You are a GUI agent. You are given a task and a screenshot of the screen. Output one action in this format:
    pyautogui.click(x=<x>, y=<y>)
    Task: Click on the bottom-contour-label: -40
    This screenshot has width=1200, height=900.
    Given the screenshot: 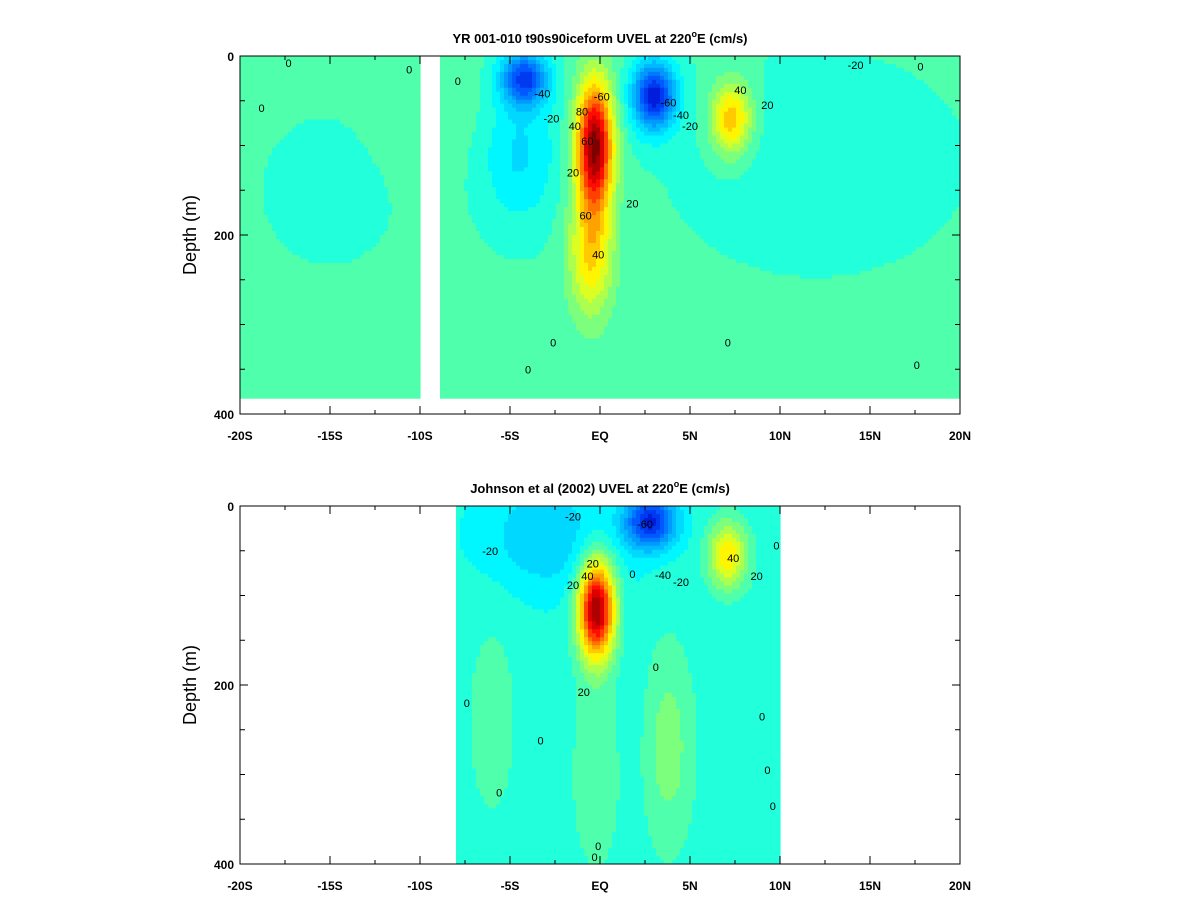 What is the action you would take?
    pyautogui.click(x=663, y=576)
    